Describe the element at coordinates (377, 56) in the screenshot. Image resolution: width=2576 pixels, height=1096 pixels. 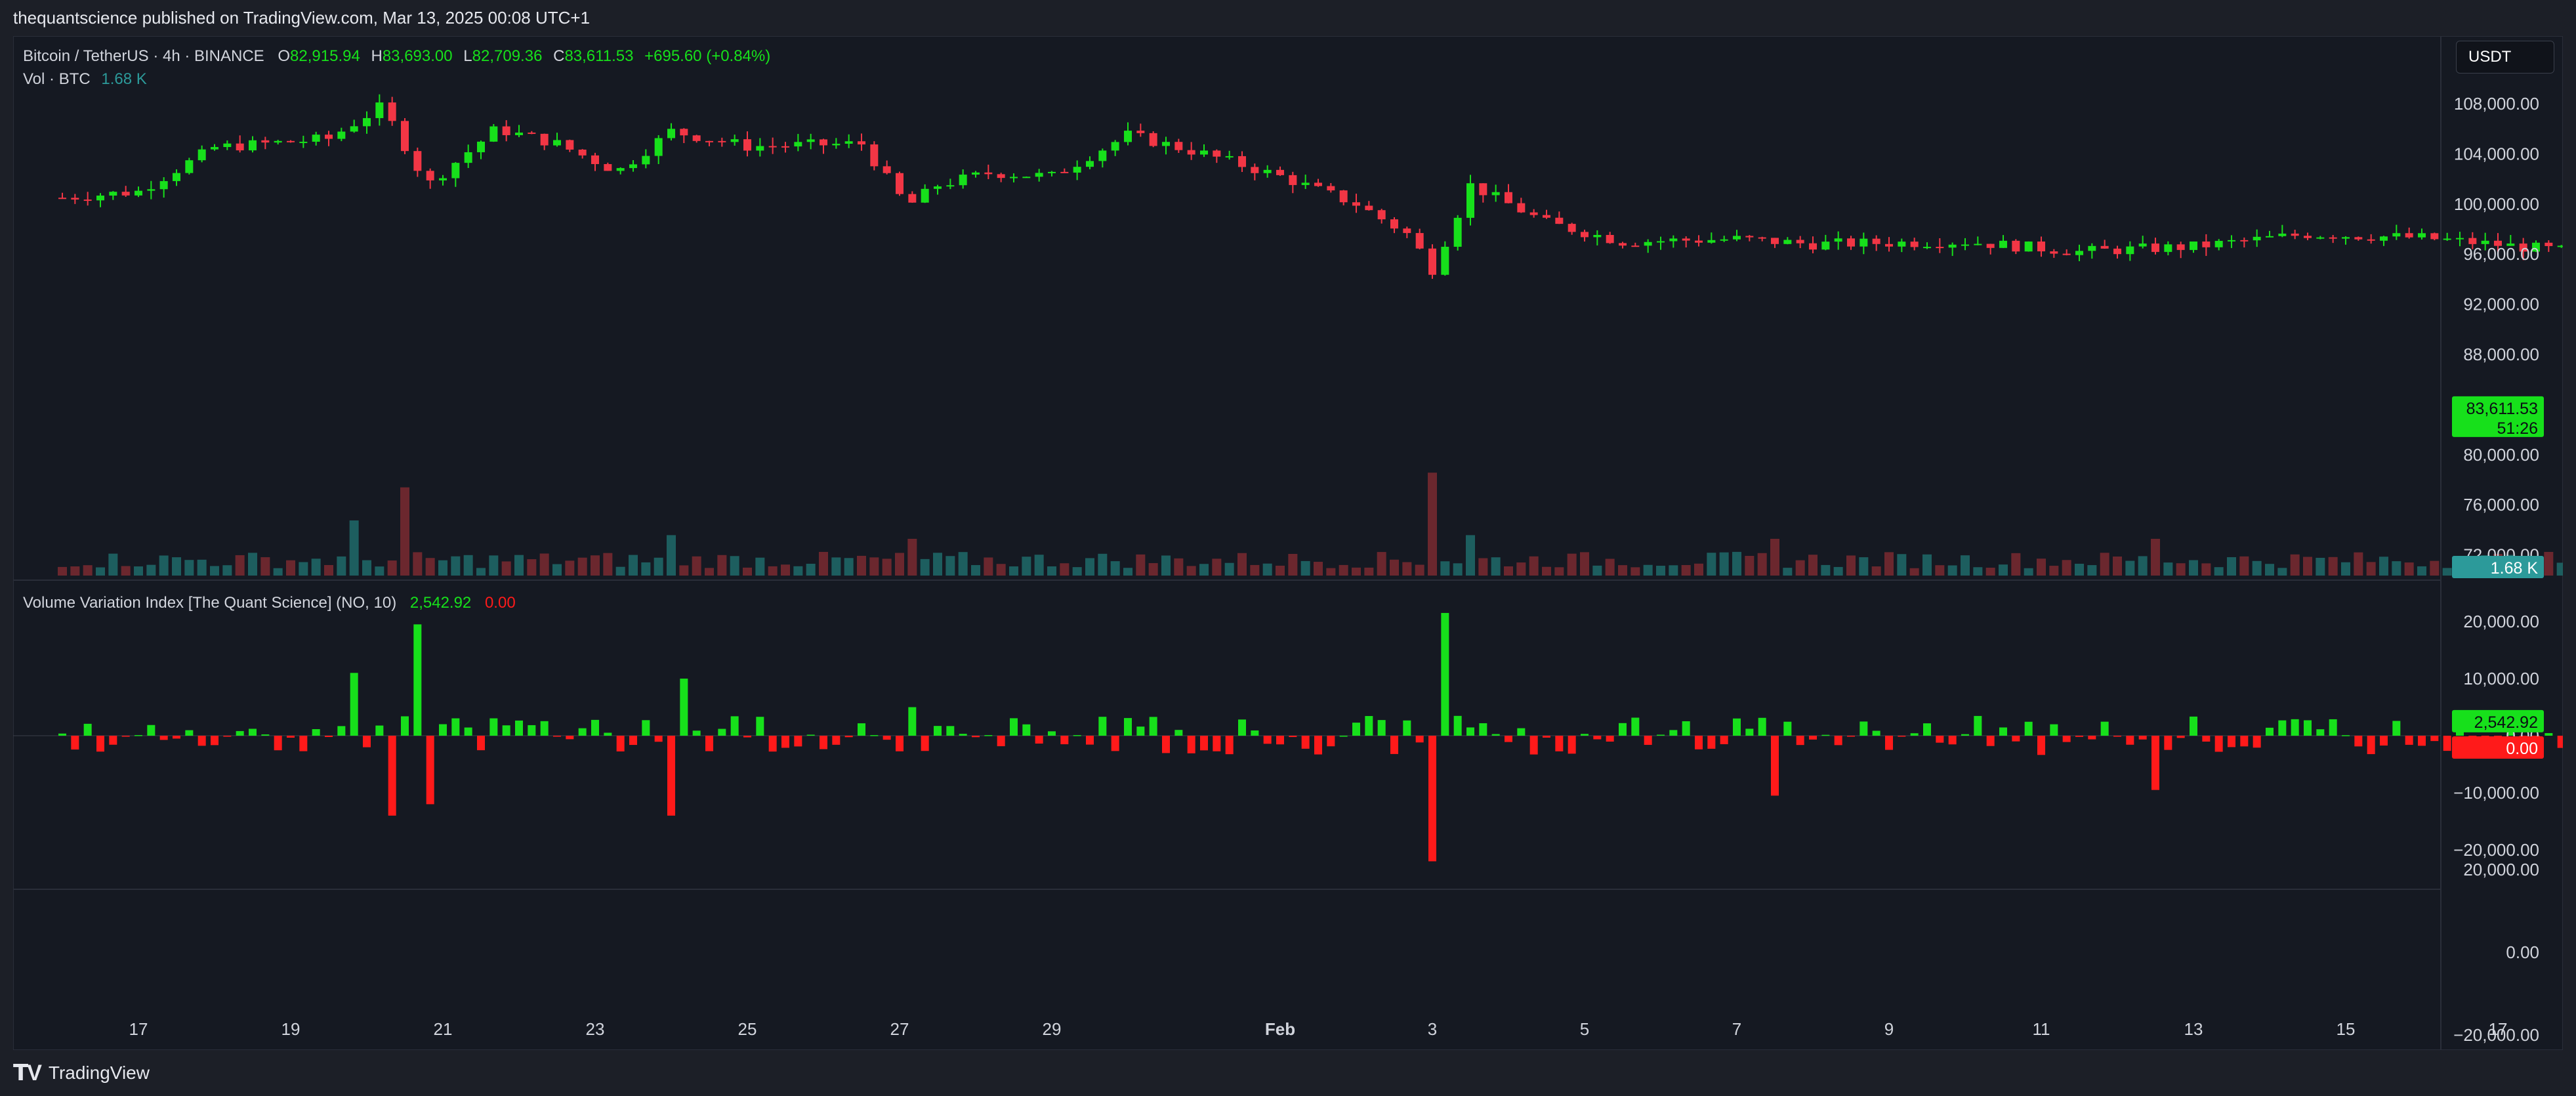
I see `high-label: H` at that location.